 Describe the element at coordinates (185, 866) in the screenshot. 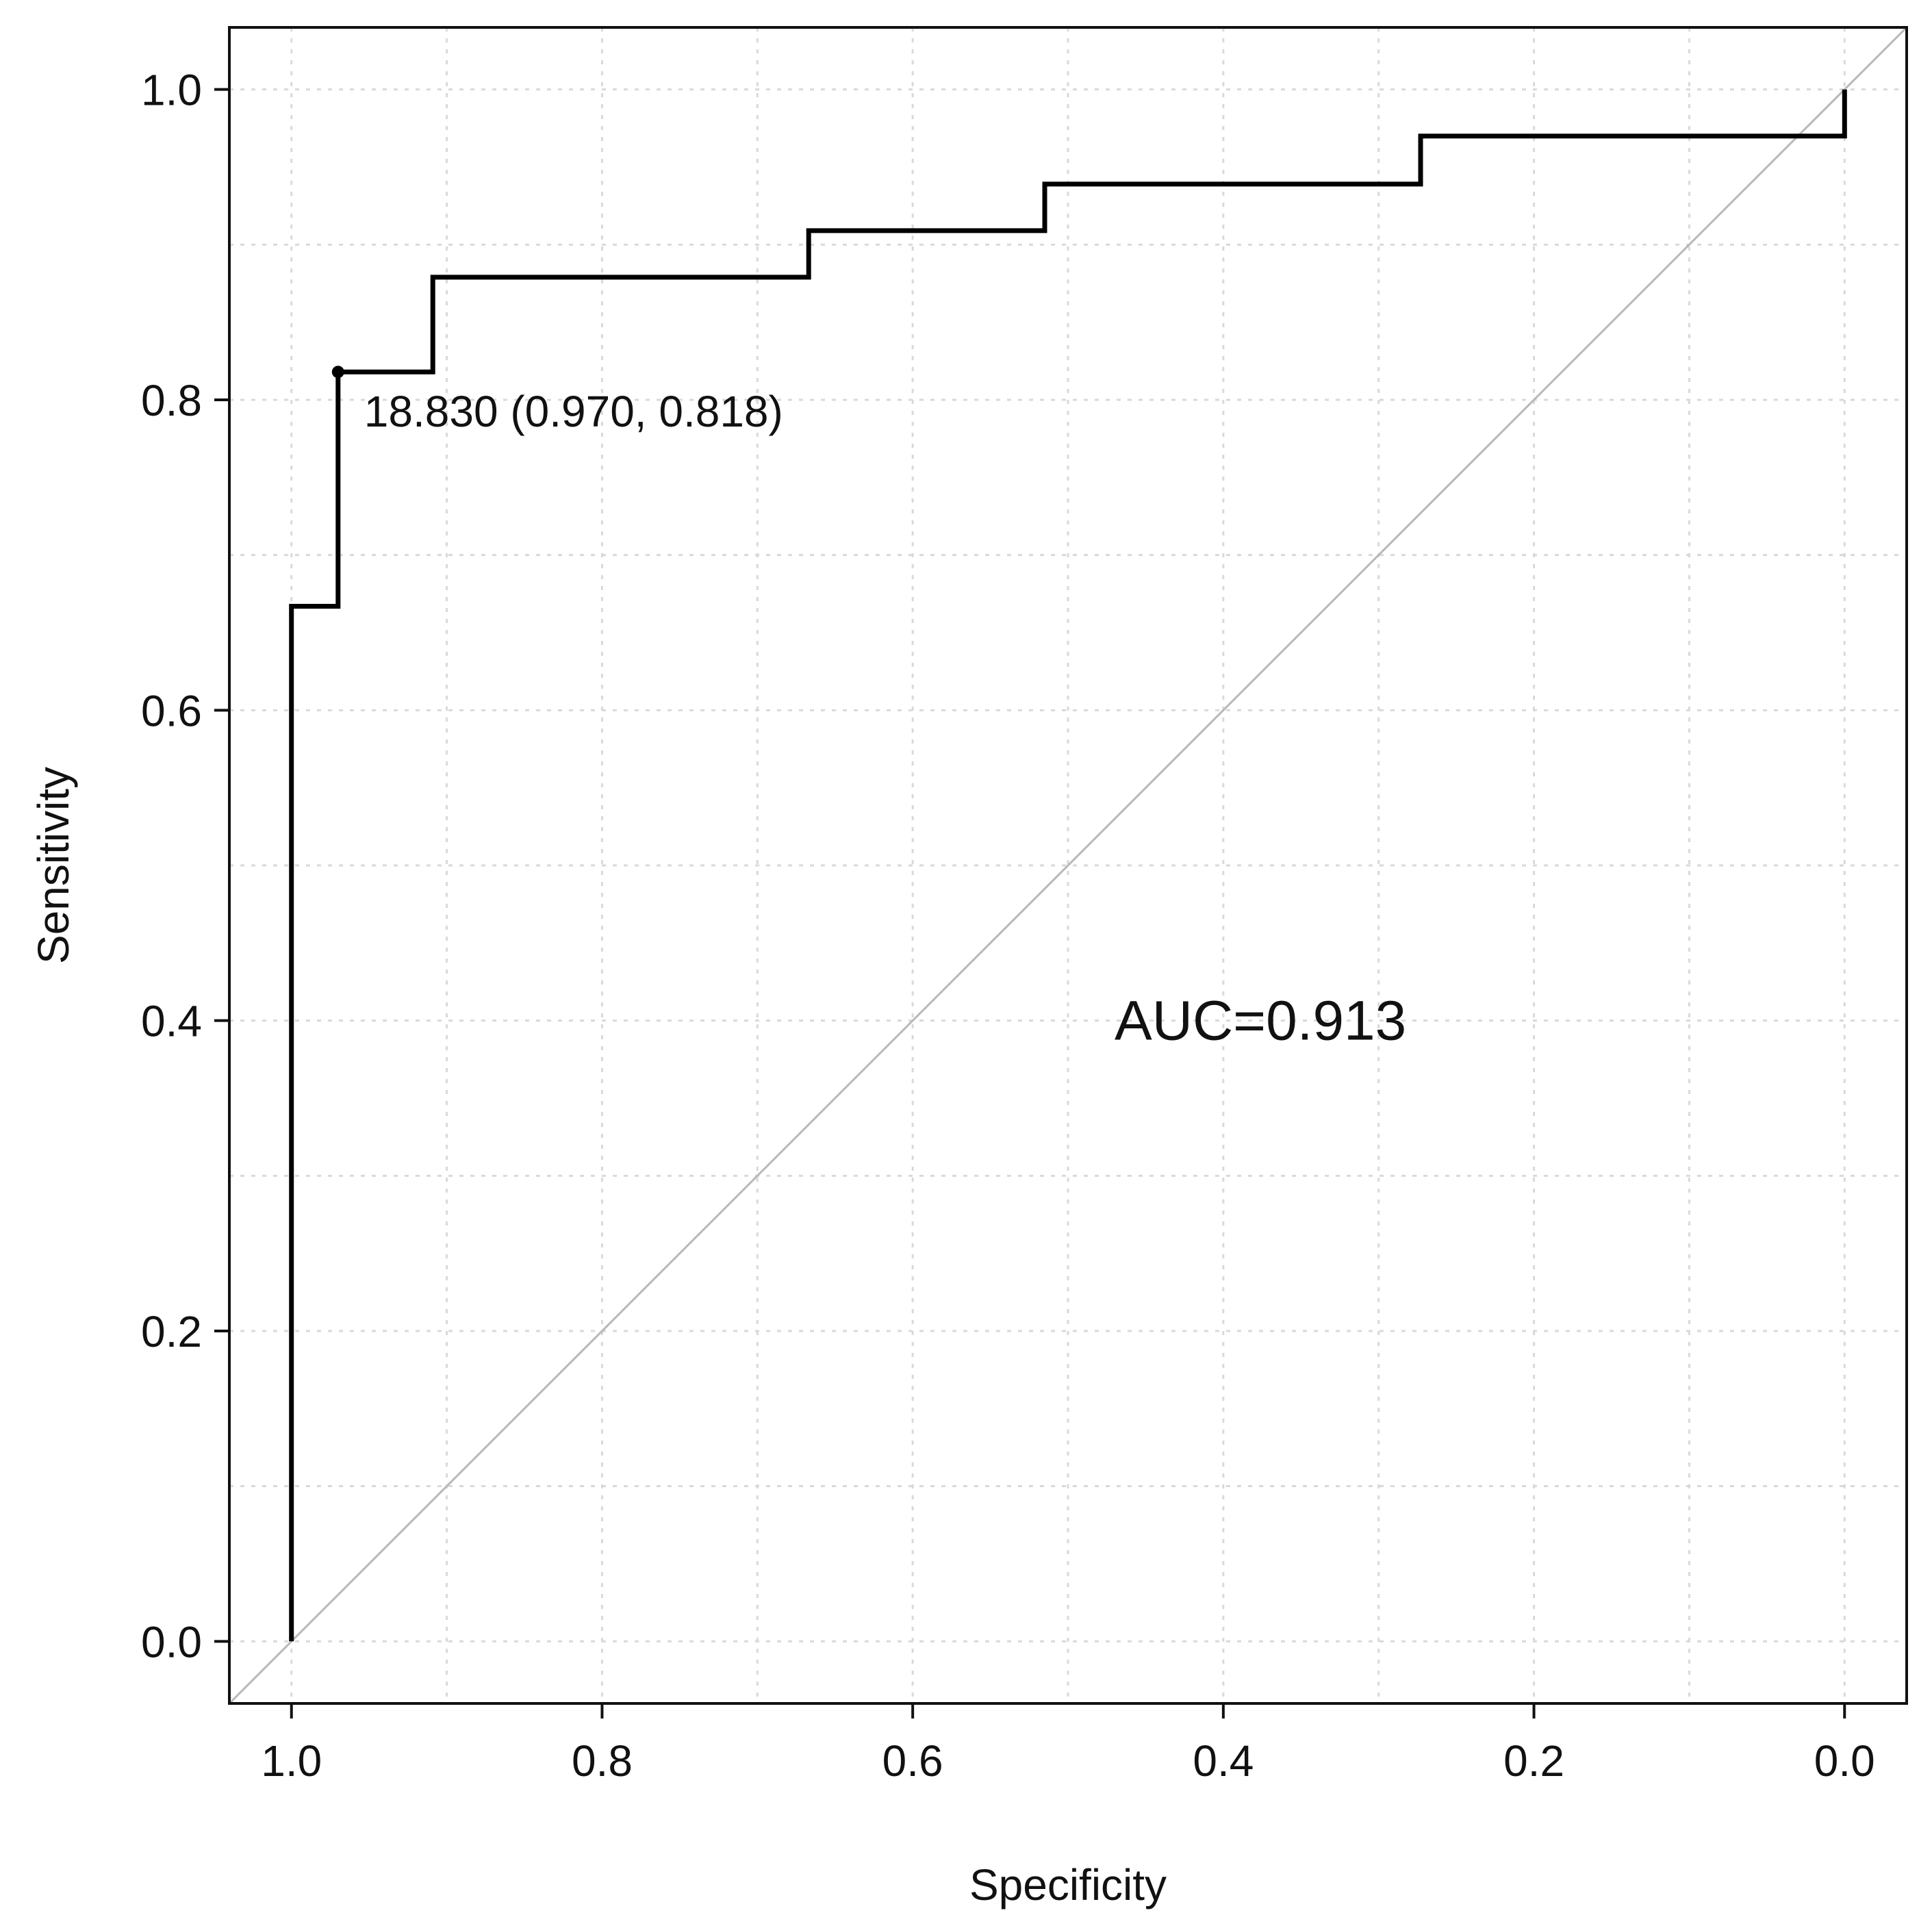

I see `y-axis: 0.0 0.2 0.4 0.6 0.8 1.0` at that location.